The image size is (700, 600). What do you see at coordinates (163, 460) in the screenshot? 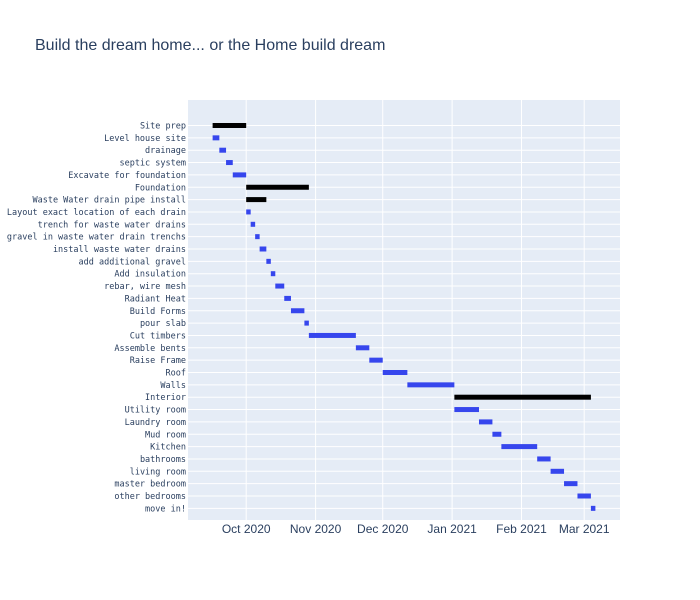
I see `task-label: bathrooms` at bounding box center [163, 460].